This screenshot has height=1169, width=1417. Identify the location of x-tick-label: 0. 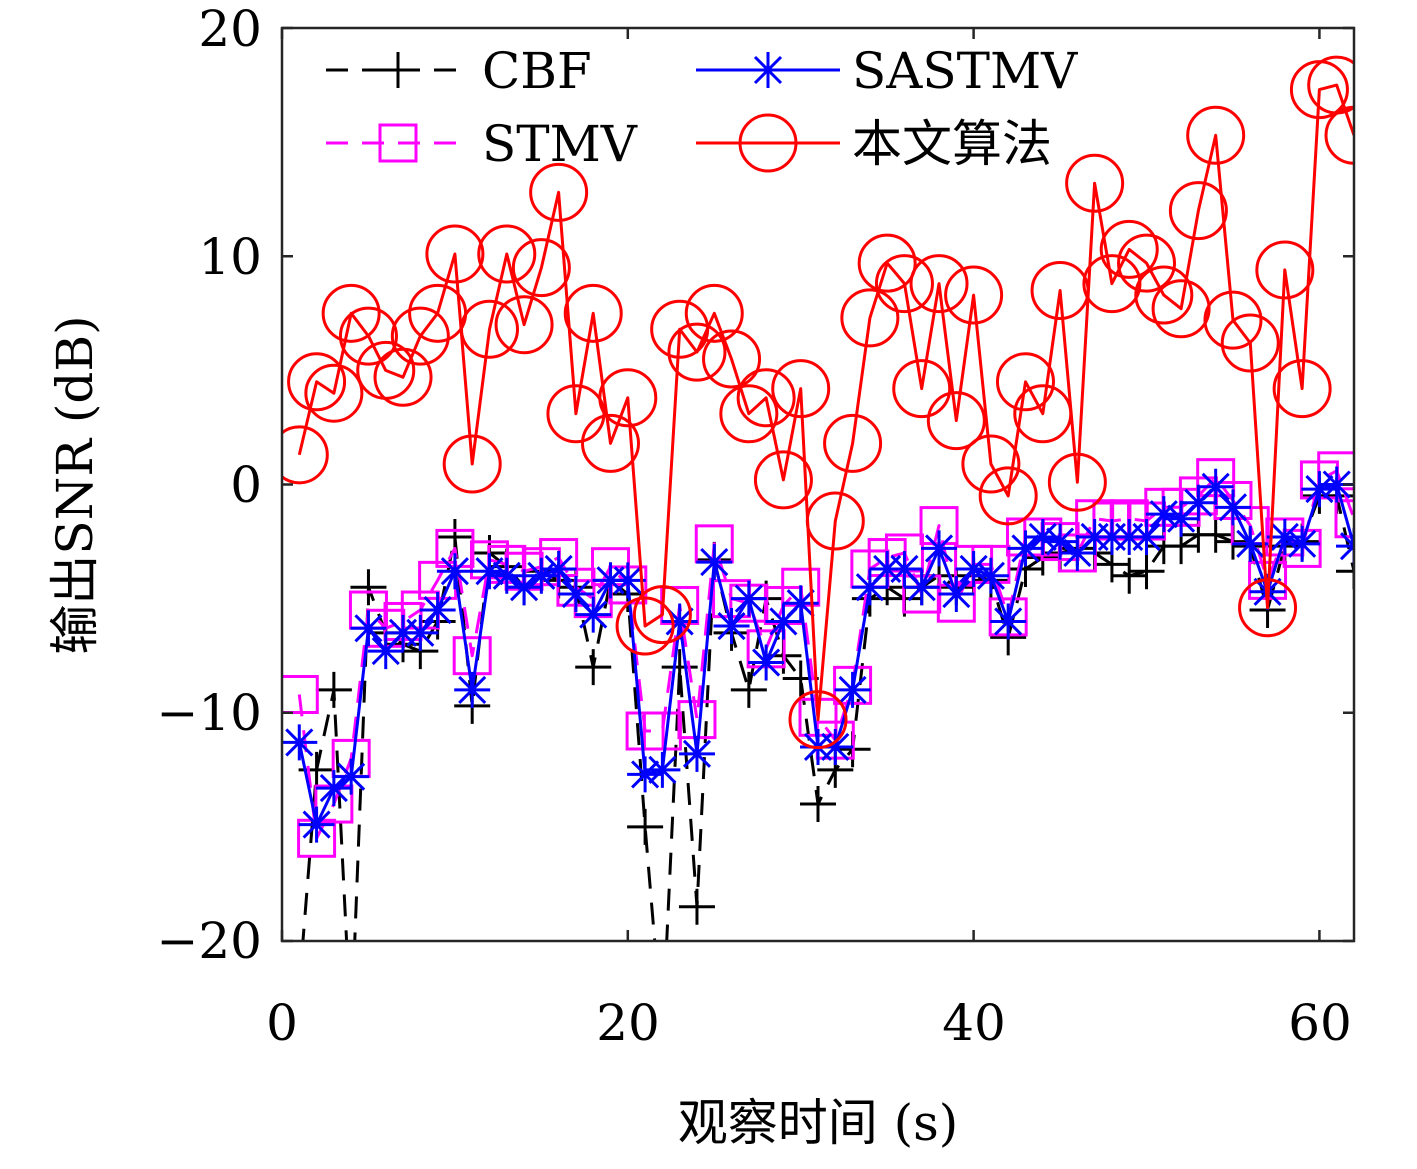
(282, 1023).